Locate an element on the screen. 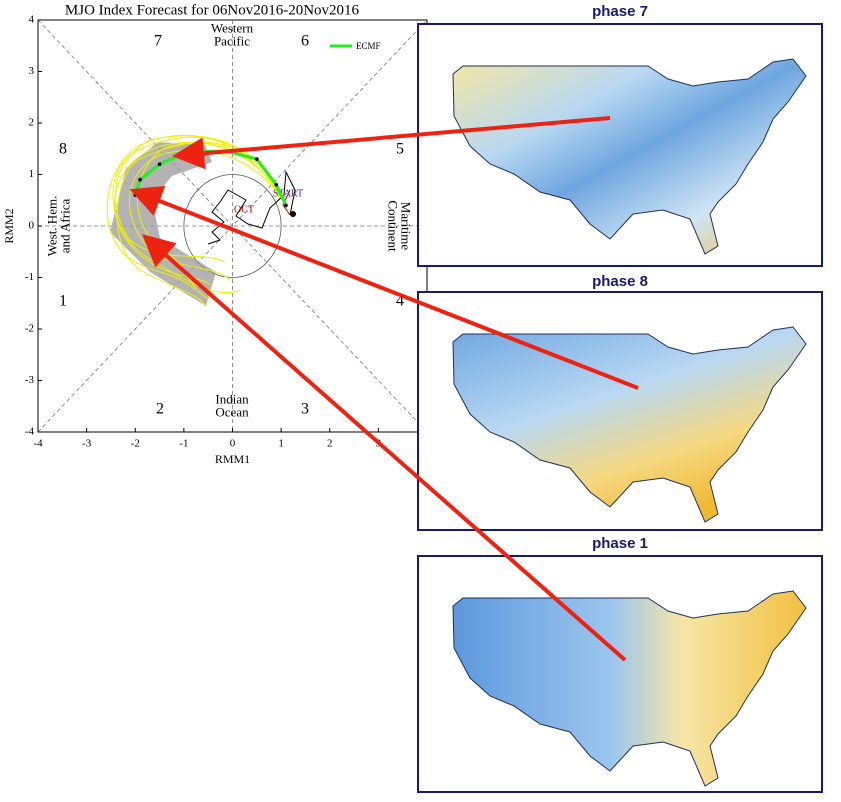 The height and width of the screenshot is (802, 841). region-label: Ocean is located at coordinates (232, 411).